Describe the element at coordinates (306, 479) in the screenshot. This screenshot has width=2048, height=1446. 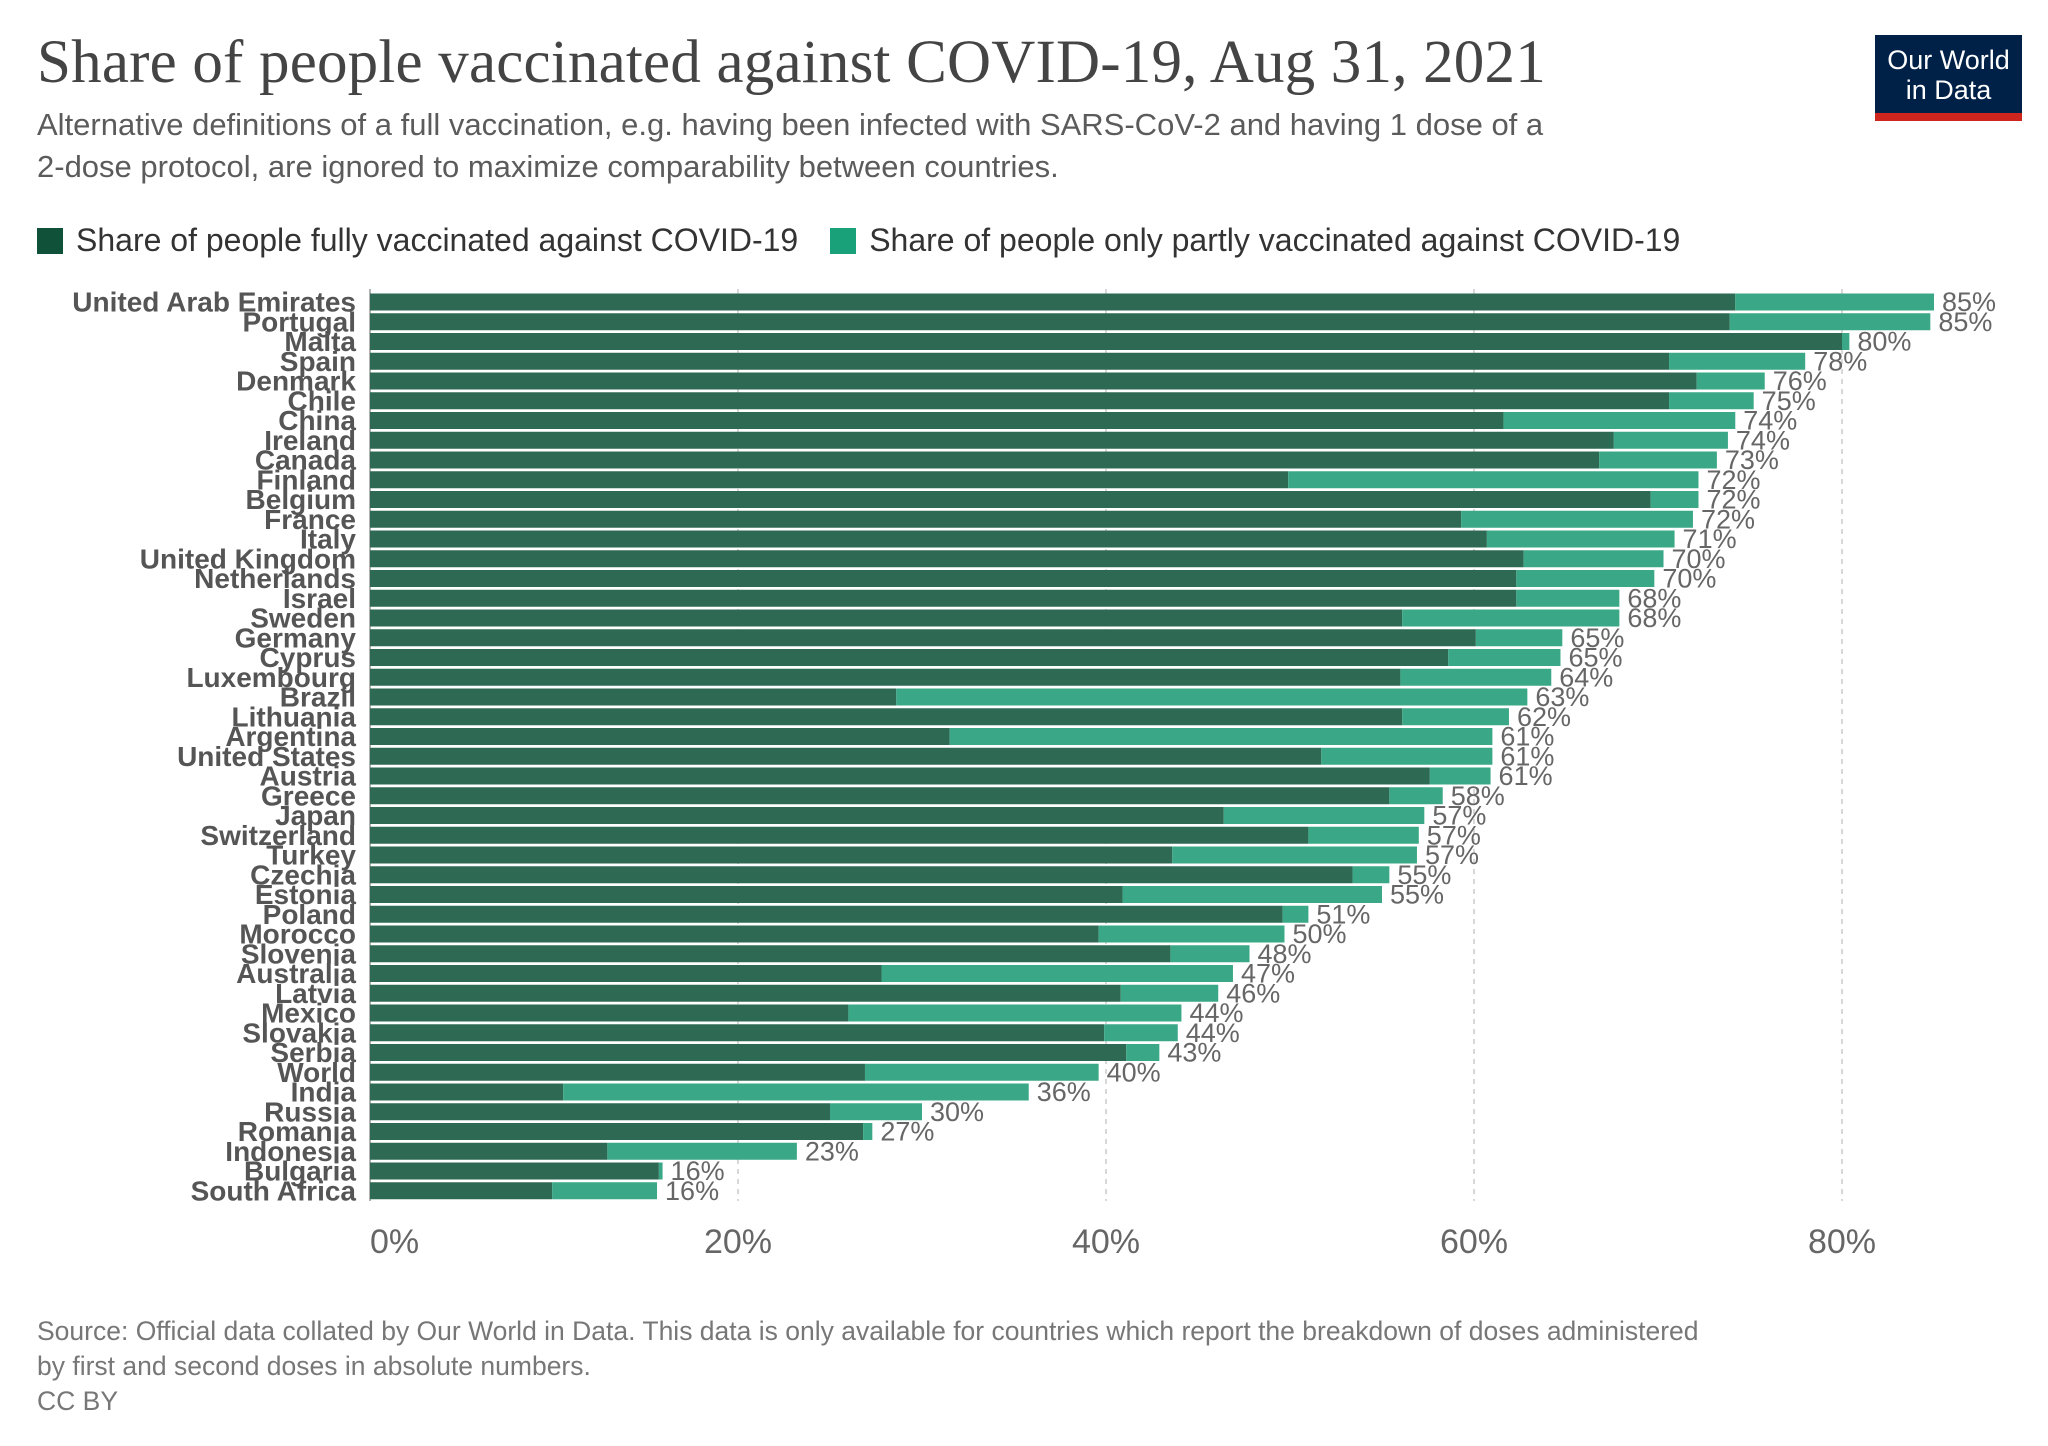
I see `country-label: Finland` at that location.